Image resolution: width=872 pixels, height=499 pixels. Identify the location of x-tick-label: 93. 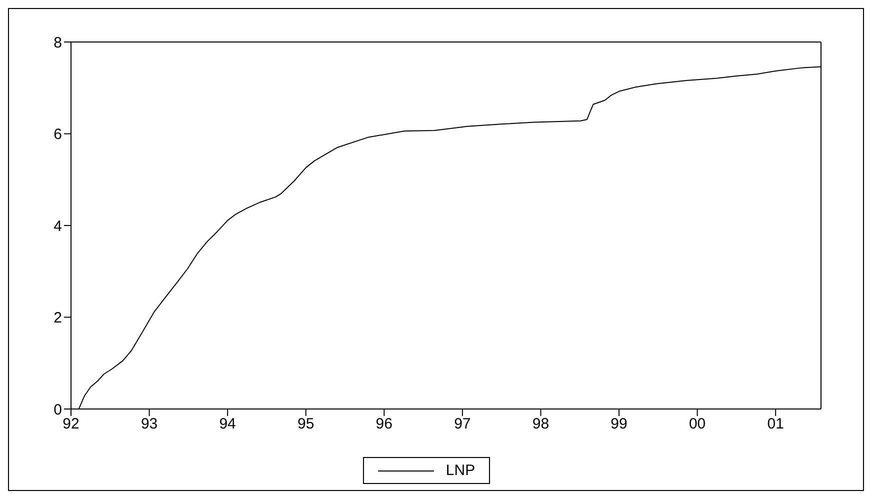
(149, 424).